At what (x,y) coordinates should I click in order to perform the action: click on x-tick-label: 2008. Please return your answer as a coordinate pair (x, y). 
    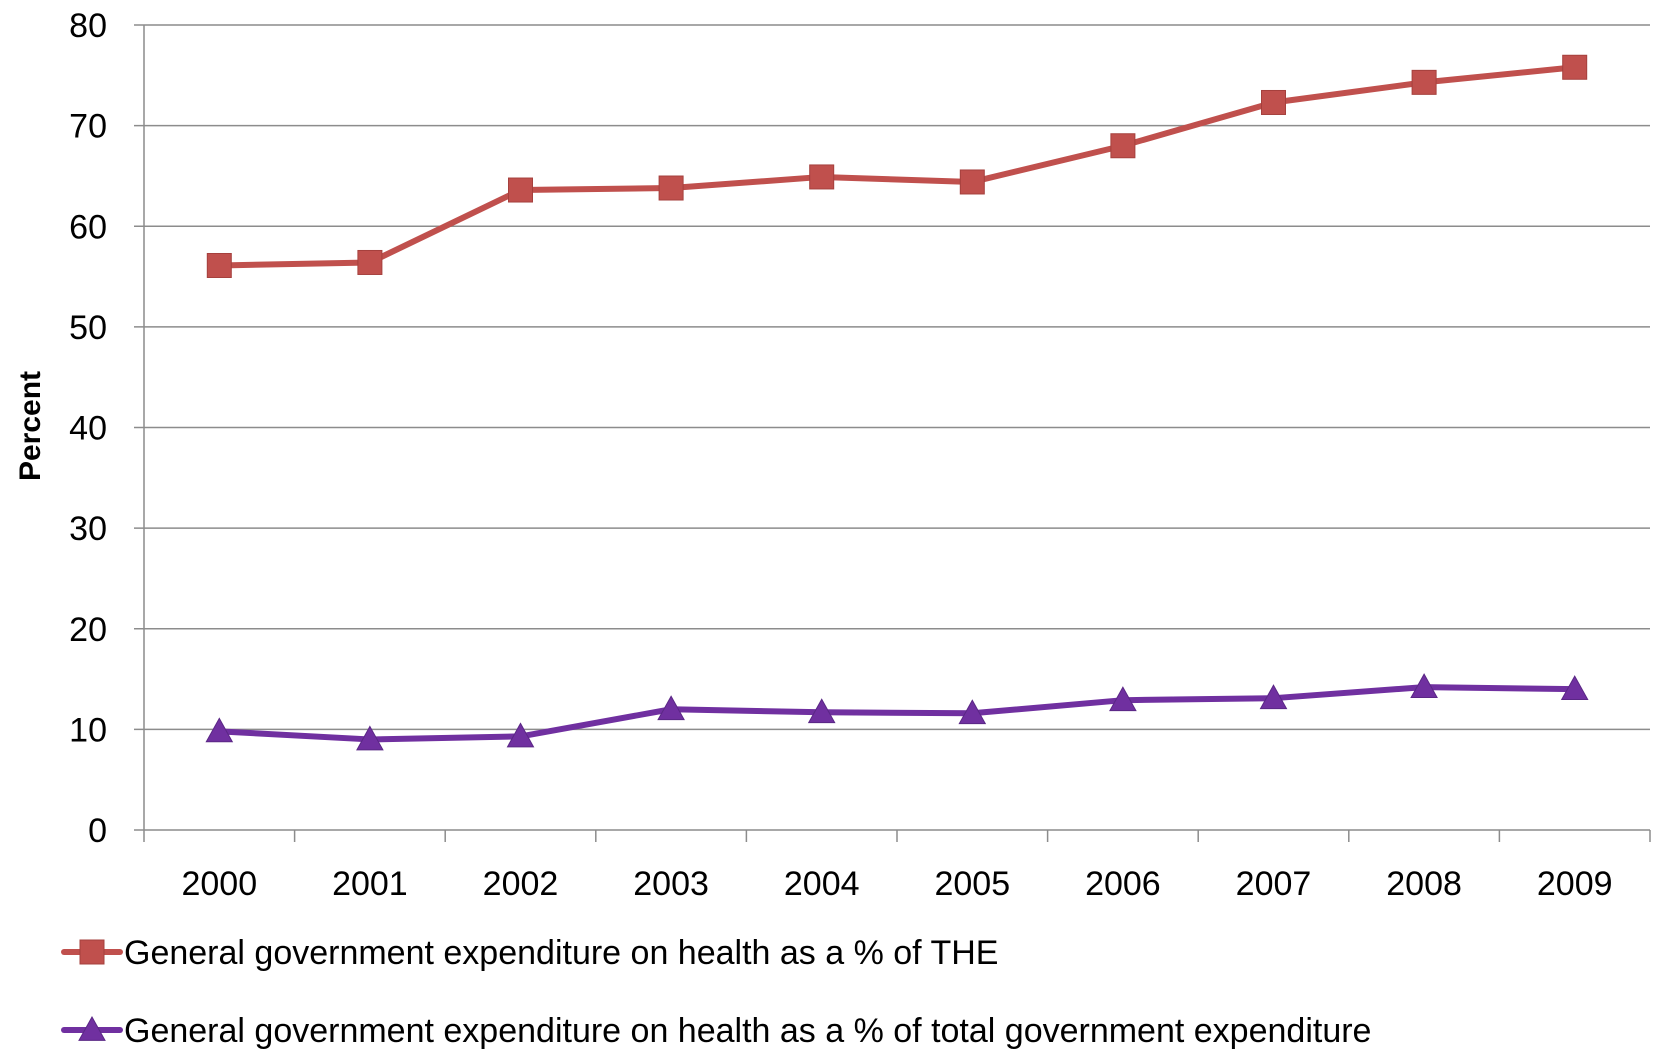
    Looking at the image, I should click on (1424, 884).